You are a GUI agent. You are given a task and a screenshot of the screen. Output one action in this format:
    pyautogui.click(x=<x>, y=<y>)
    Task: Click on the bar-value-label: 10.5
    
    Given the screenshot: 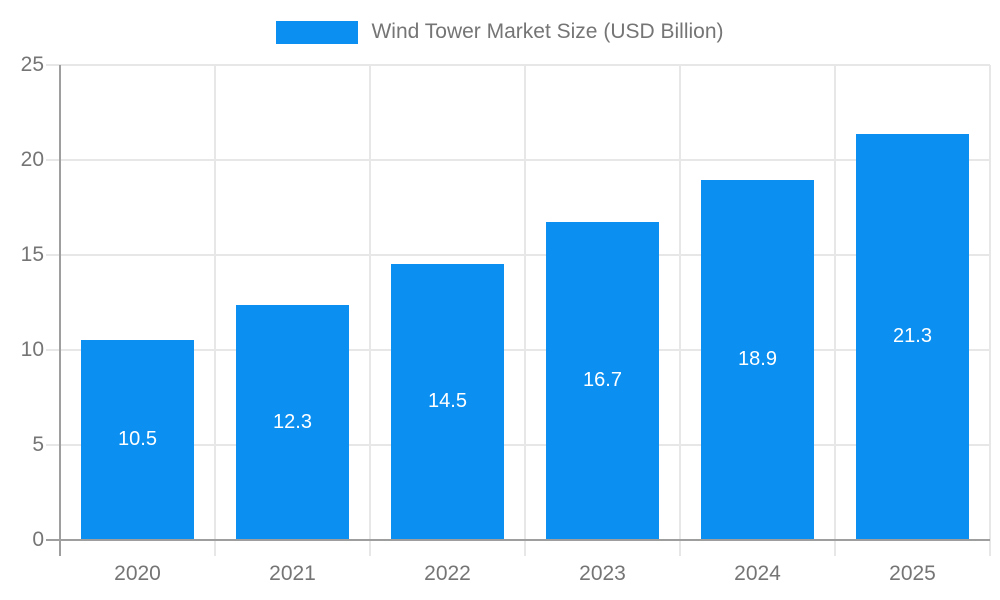 What is the action you would take?
    pyautogui.click(x=137, y=438)
    